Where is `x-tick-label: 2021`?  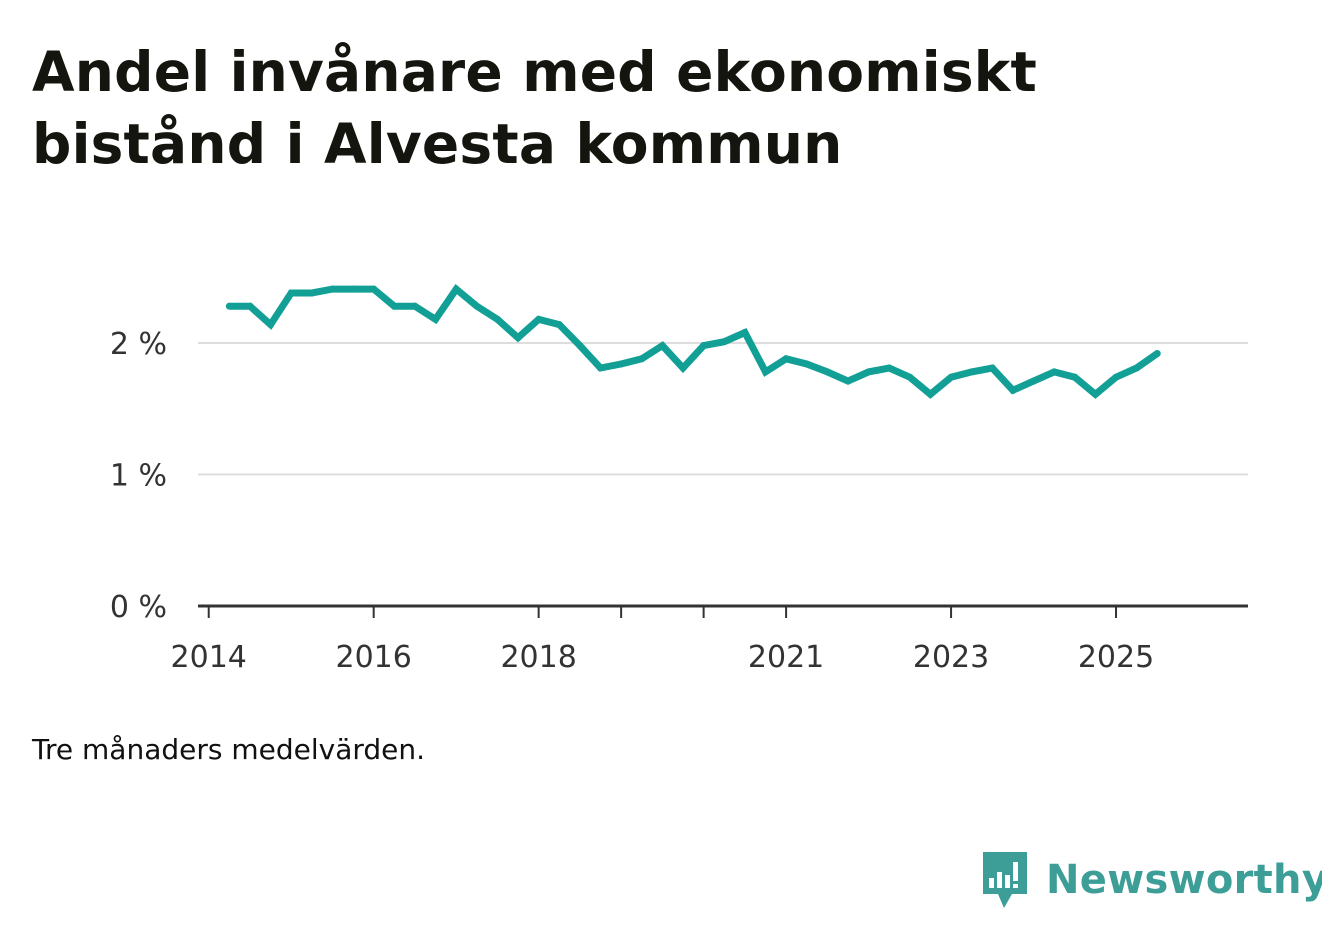
x-tick-label: 2021 is located at coordinates (786, 657).